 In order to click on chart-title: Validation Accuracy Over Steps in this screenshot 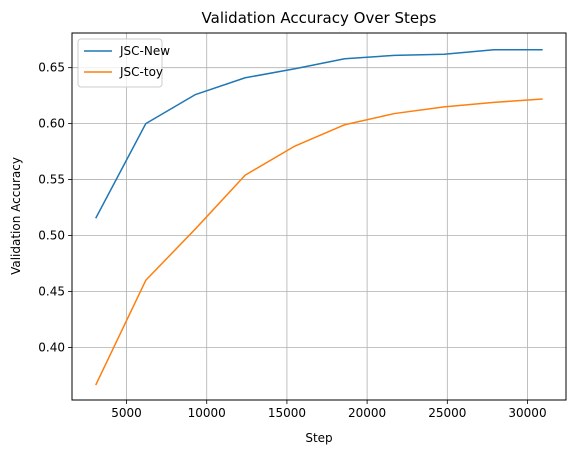, I will do `click(319, 18)`.